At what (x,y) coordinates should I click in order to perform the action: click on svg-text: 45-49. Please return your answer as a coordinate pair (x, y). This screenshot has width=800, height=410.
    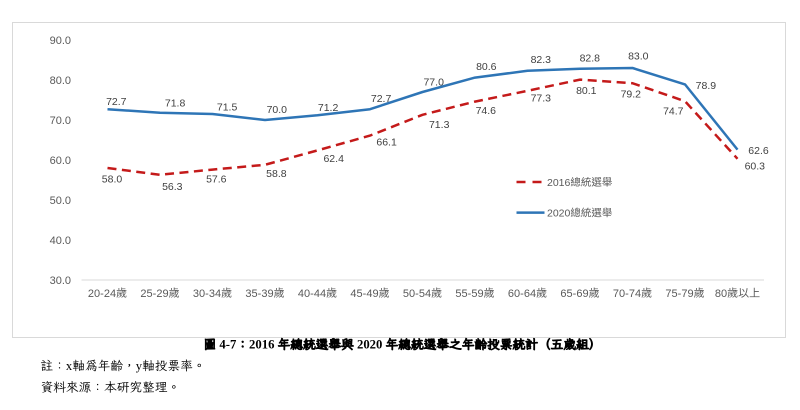
    Looking at the image, I should click on (364, 294).